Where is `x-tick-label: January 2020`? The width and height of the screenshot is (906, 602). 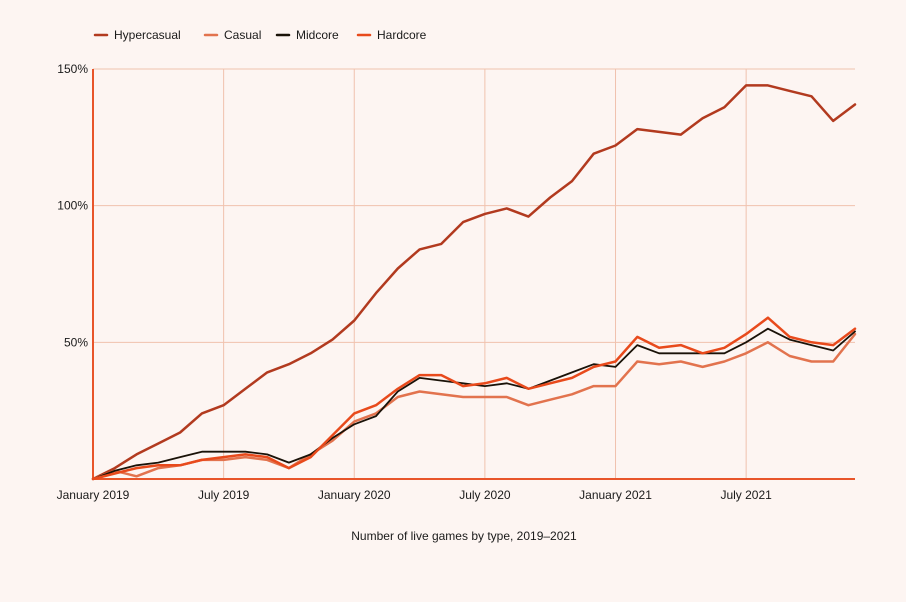 x-tick-label: January 2020 is located at coordinates (354, 495).